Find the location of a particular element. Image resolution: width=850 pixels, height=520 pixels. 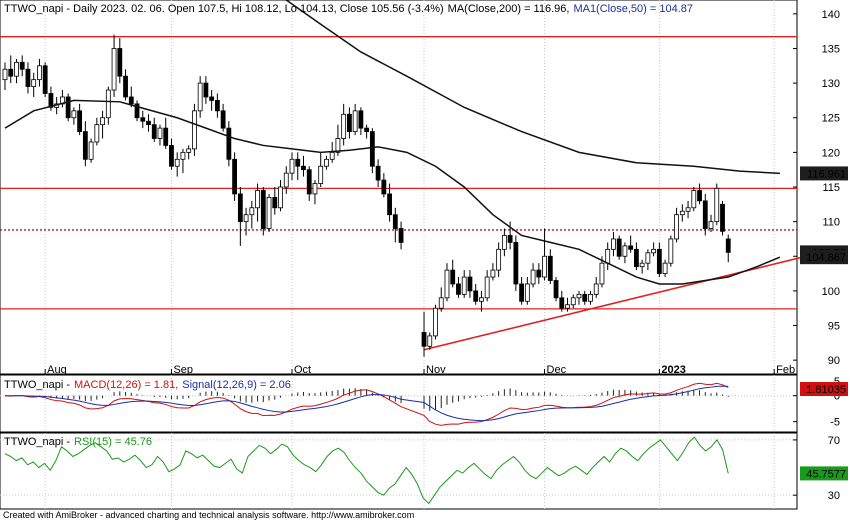

macd-flag-box is located at coordinates (824, 389).